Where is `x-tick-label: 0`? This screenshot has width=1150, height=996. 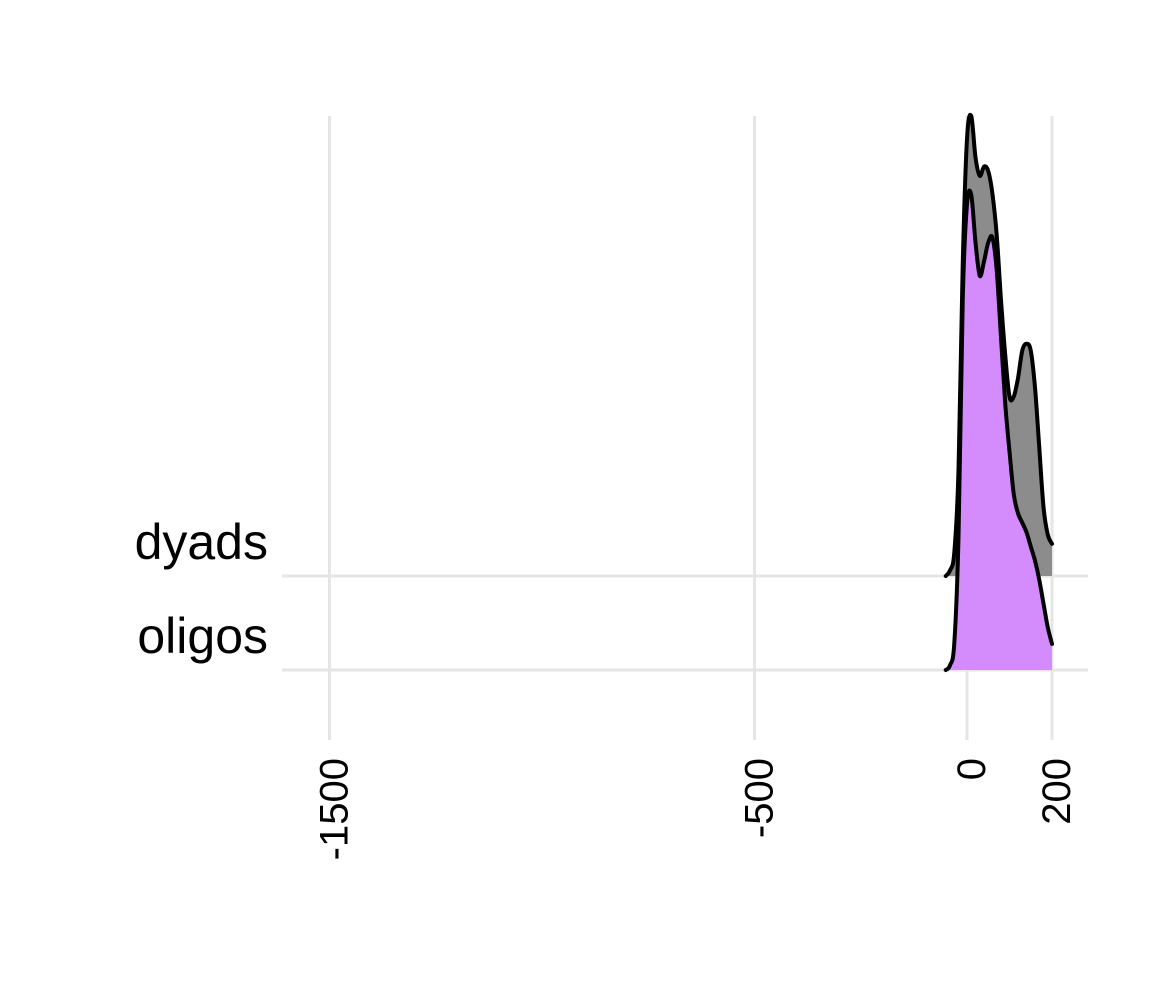 x-tick-label: 0 is located at coordinates (972, 769).